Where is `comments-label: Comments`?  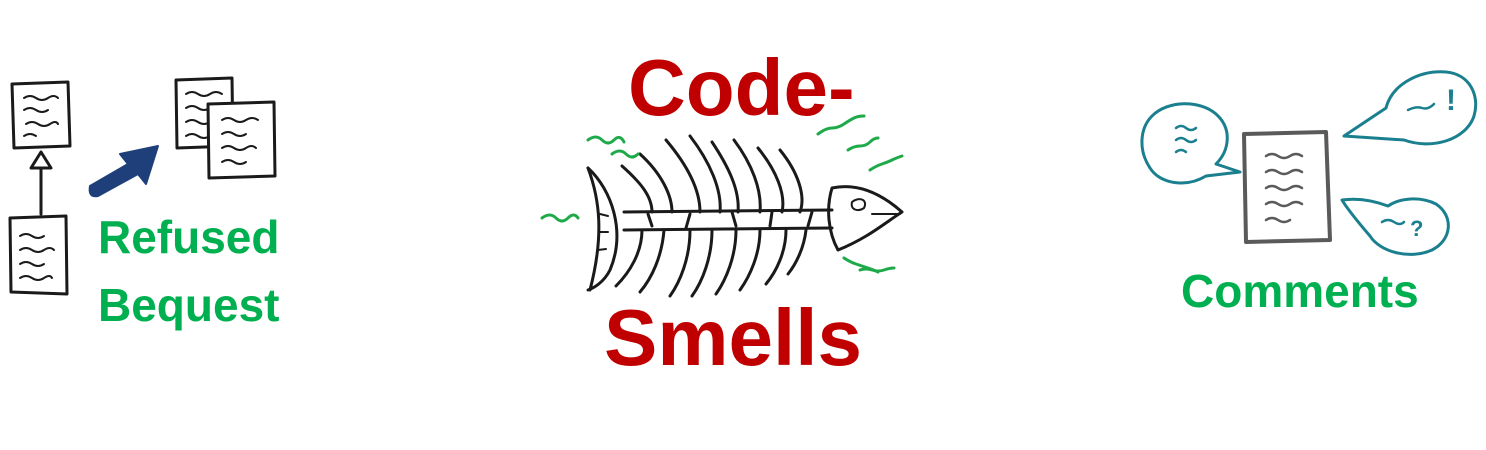
comments-label: Comments is located at coordinates (1300, 291).